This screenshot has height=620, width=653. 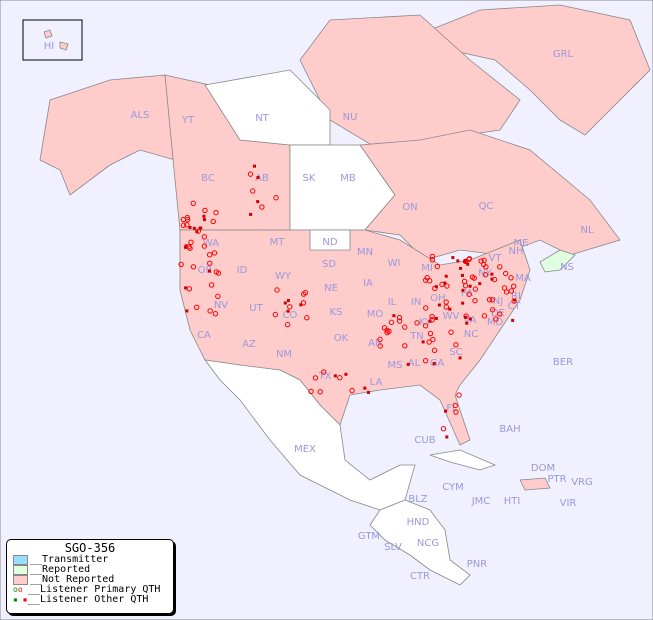 I want to click on legend-primary-qth: oo __Listener Primary QTH, so click(x=87, y=589).